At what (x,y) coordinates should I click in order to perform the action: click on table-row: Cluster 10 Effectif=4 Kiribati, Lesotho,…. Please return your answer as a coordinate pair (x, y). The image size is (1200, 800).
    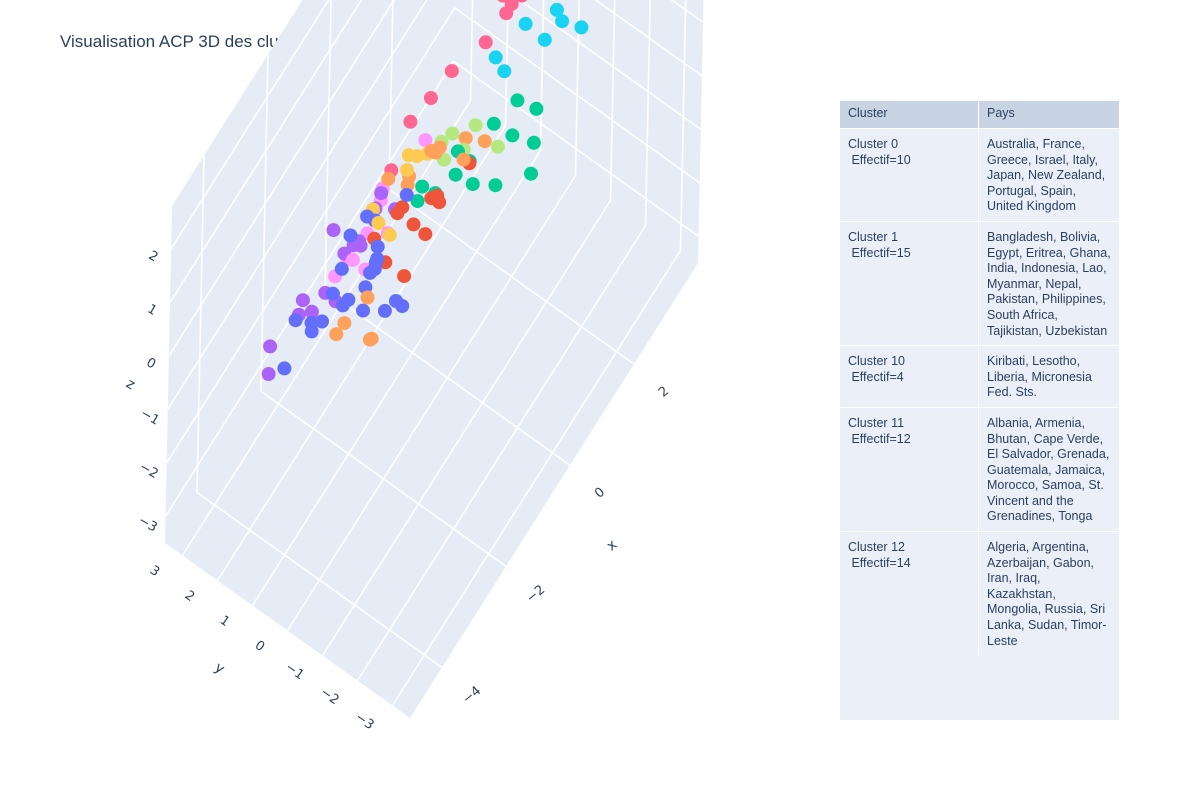
    Looking at the image, I should click on (979, 376).